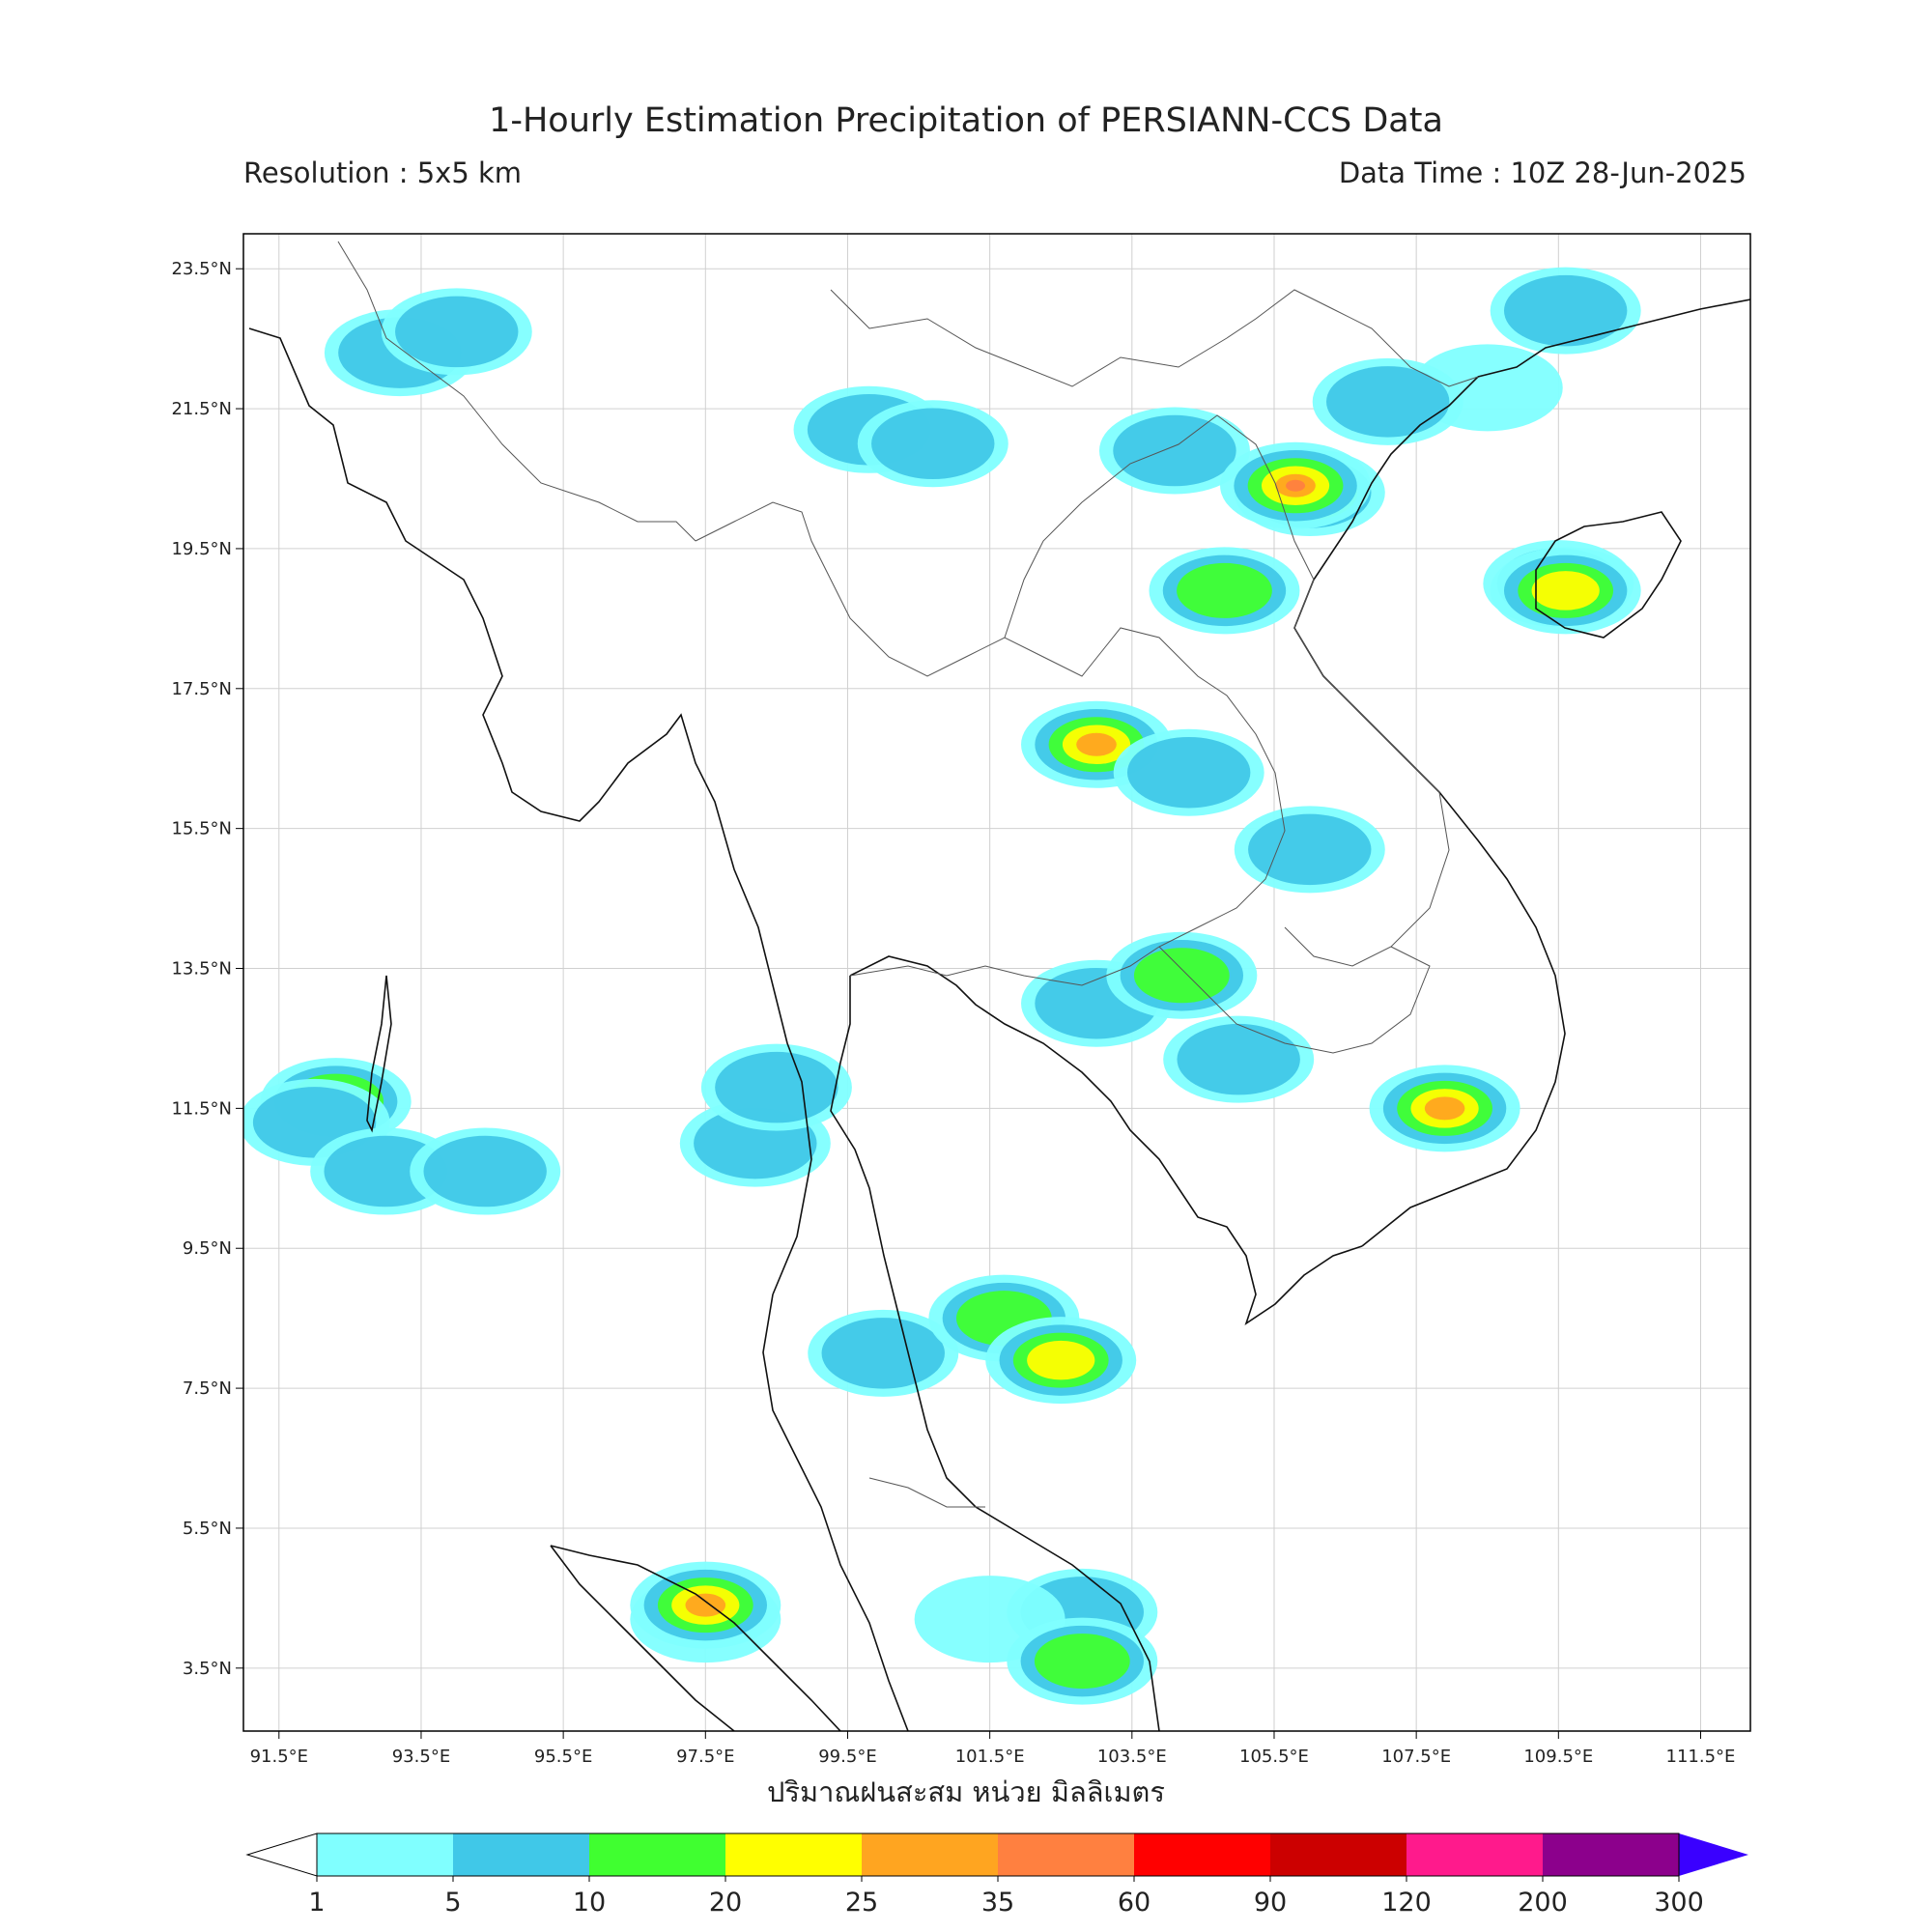  What do you see at coordinates (1154, 338) in the screenshot?
I see `china-vietnam-border` at bounding box center [1154, 338].